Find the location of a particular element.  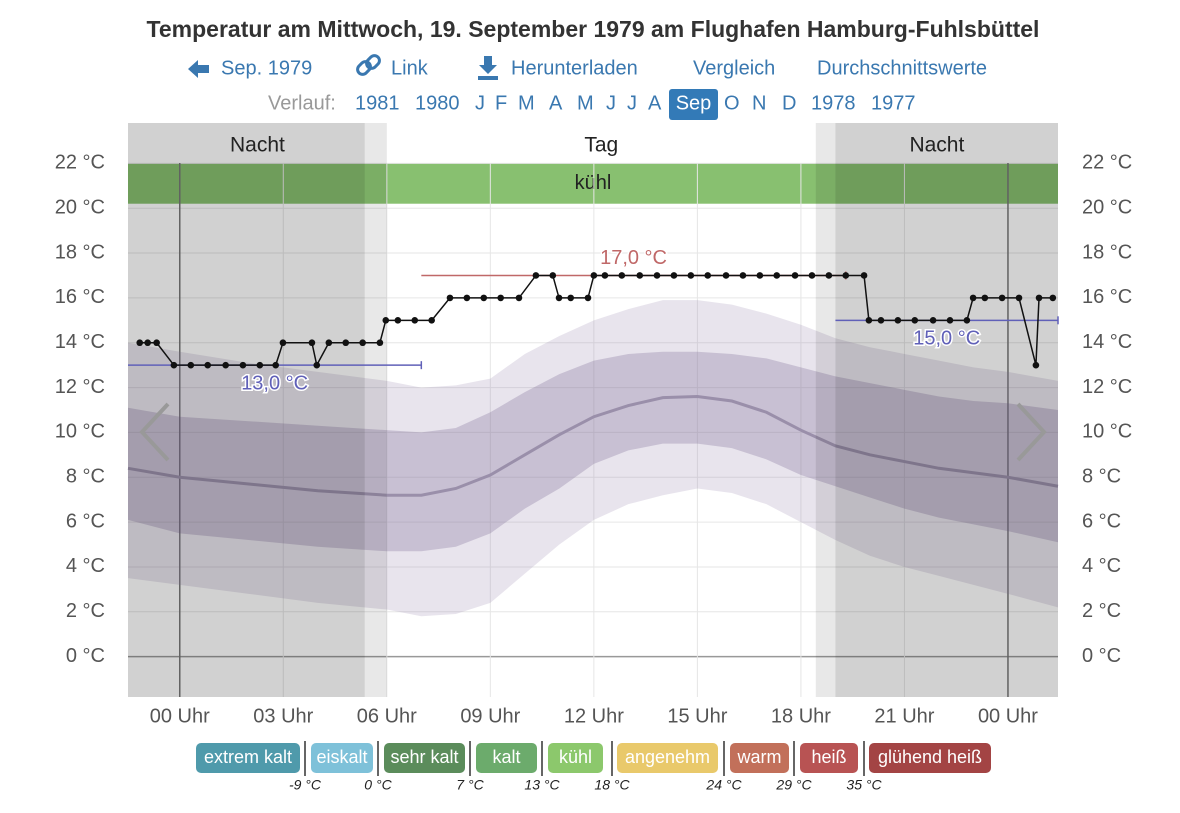

legend-threshold-label: -9 °C is located at coordinates (305, 785).